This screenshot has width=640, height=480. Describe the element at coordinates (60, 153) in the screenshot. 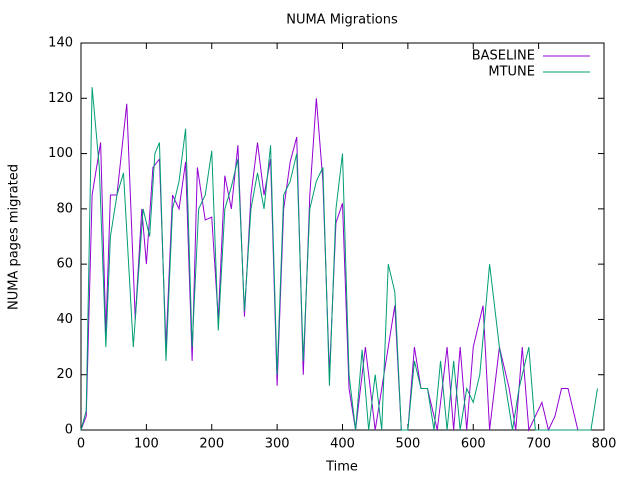

I see `y-tick-label: 100` at that location.